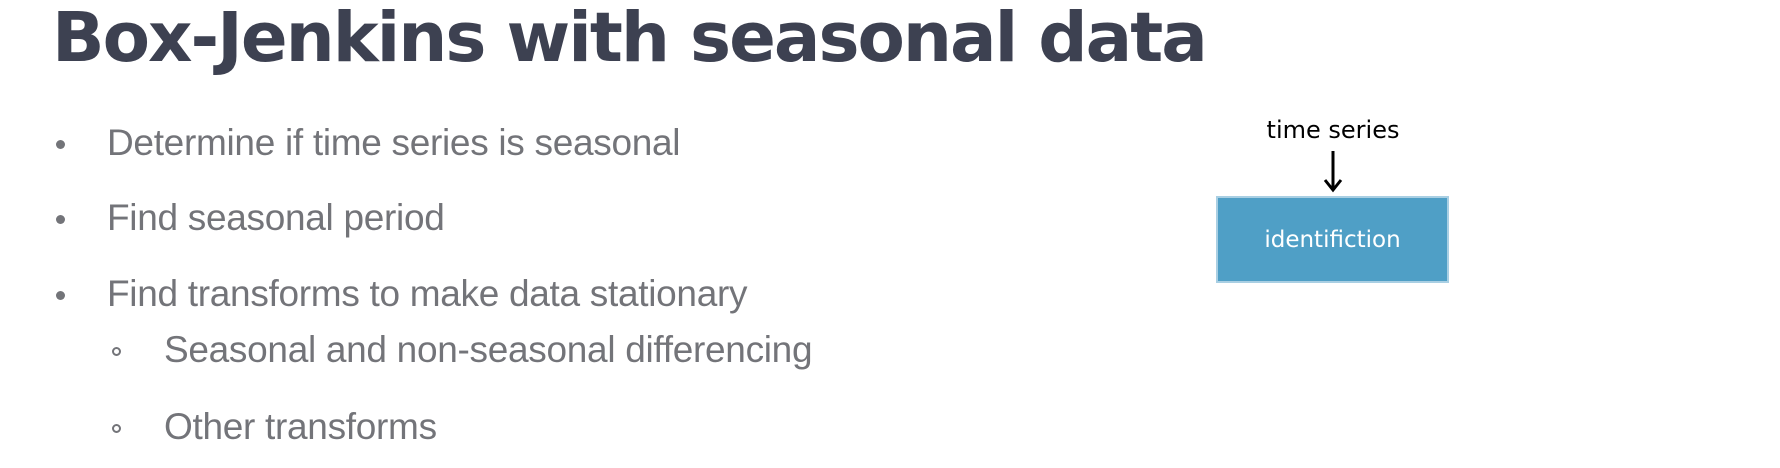 This screenshot has width=1780, height=468. What do you see at coordinates (1340, 195) in the screenshot?
I see `flow-diagram: time series identifiction` at bounding box center [1340, 195].